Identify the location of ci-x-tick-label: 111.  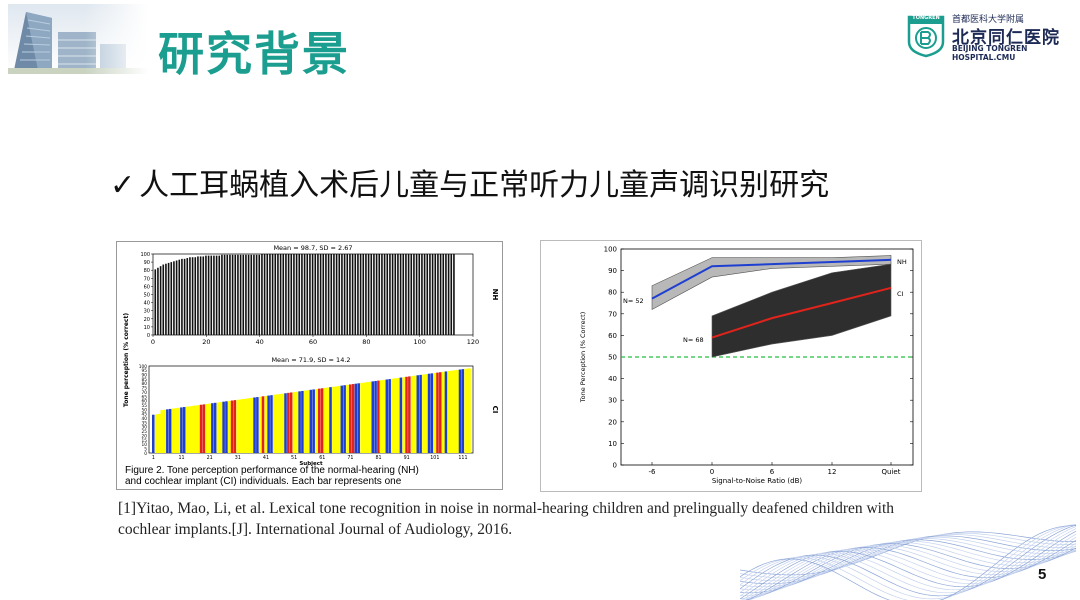
(462, 458).